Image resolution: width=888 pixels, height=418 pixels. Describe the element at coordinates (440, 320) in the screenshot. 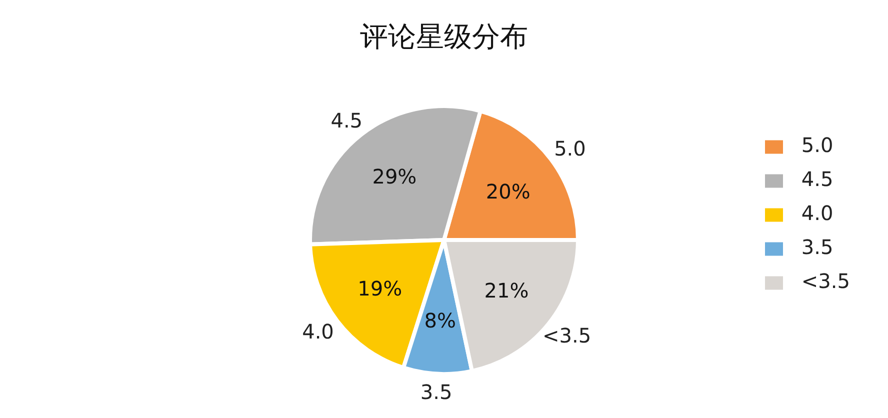

I see `data-label: 8%` at that location.